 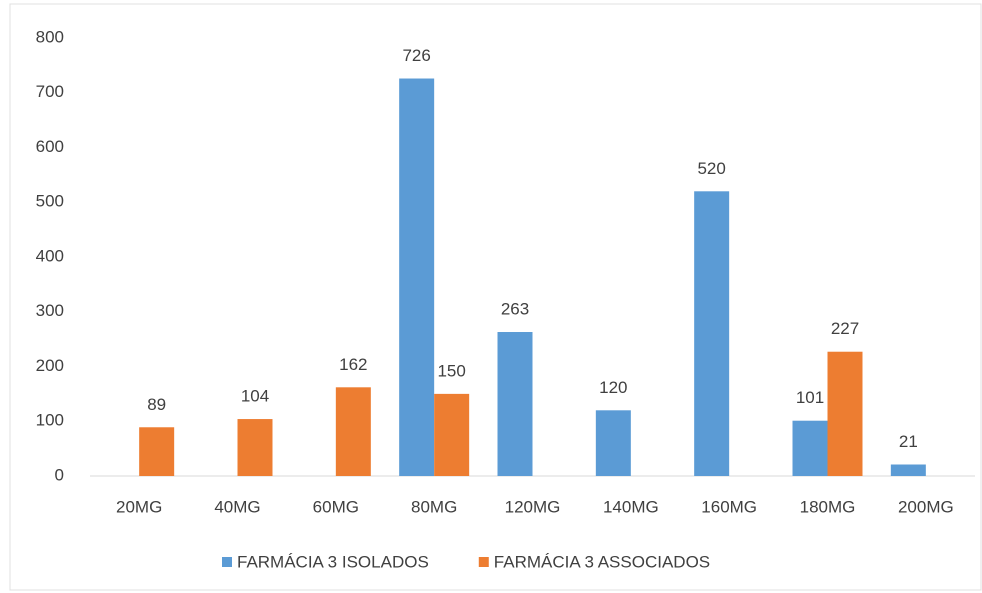 I want to click on data-label: 101, so click(x=810, y=397).